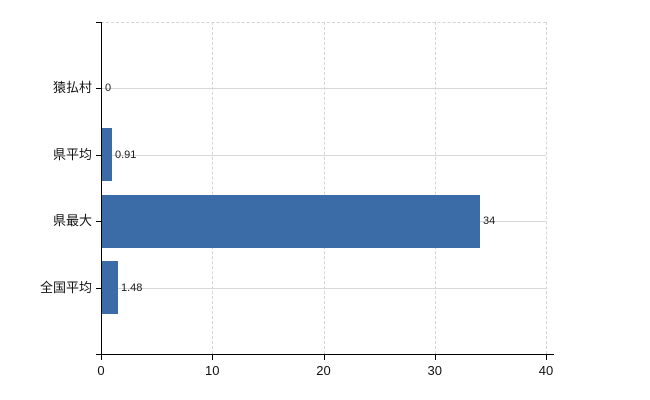  What do you see at coordinates (108, 88) in the screenshot?
I see `value-label: 0` at bounding box center [108, 88].